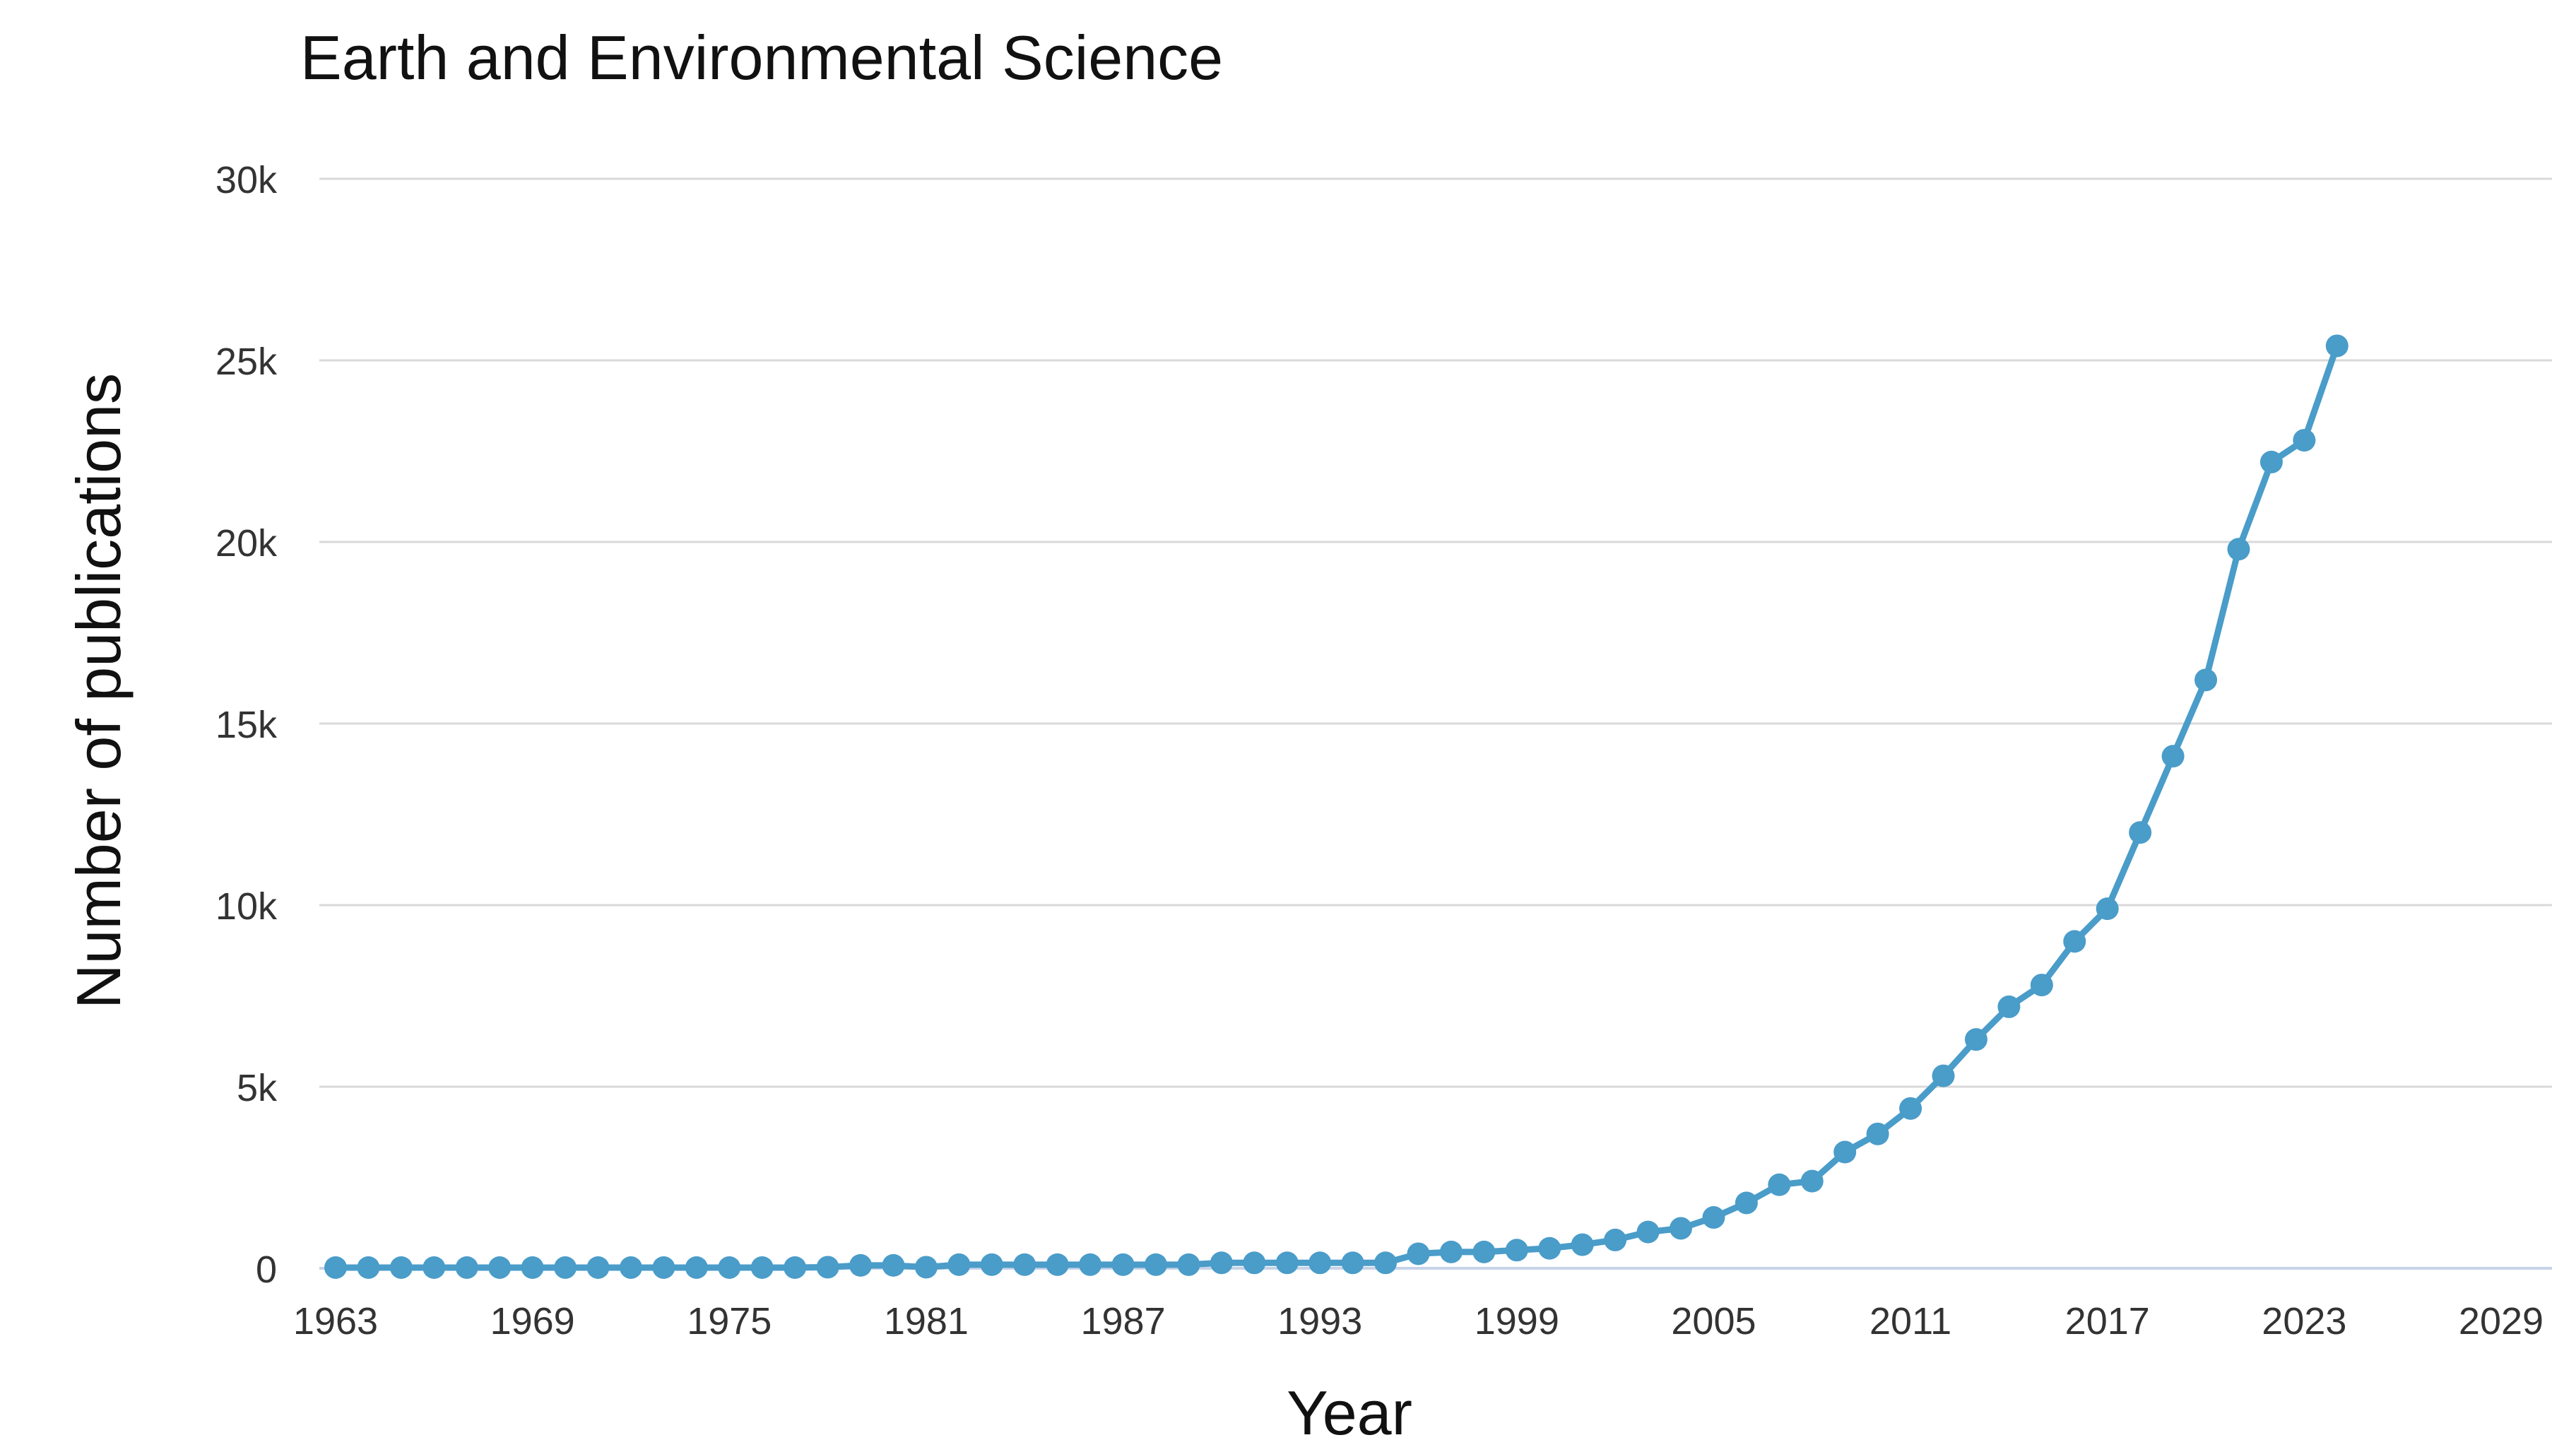  I want to click on y-tick-label: 5k, so click(257, 1088).